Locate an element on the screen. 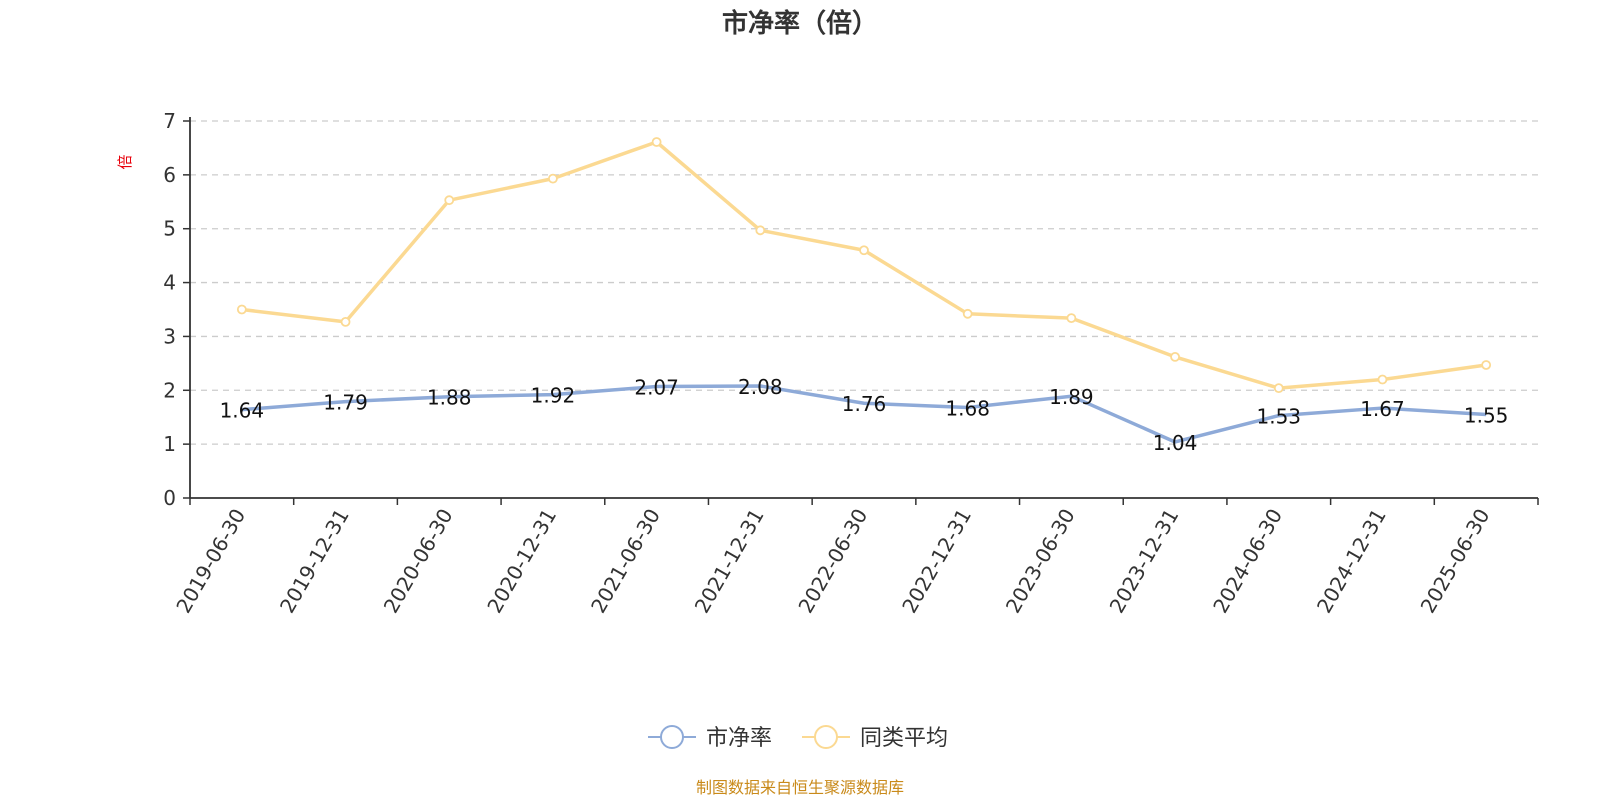 Image resolution: width=1600 pixels, height=800 pixels. data-label: 1.88 is located at coordinates (449, 398).